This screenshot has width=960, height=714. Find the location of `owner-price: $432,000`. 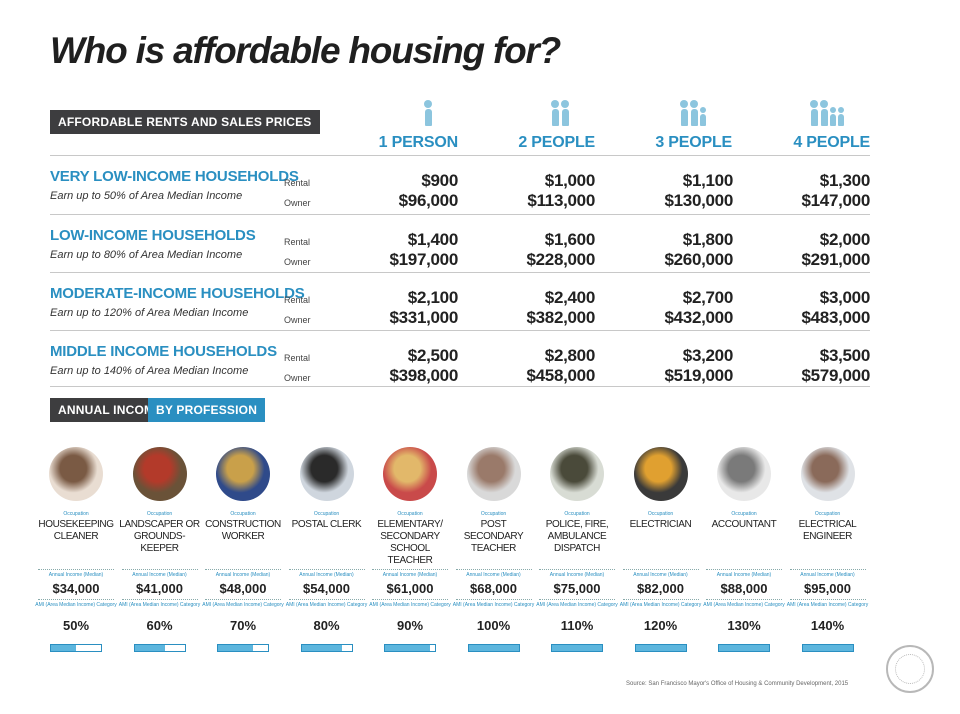

owner-price: $432,000 is located at coordinates (698, 317).